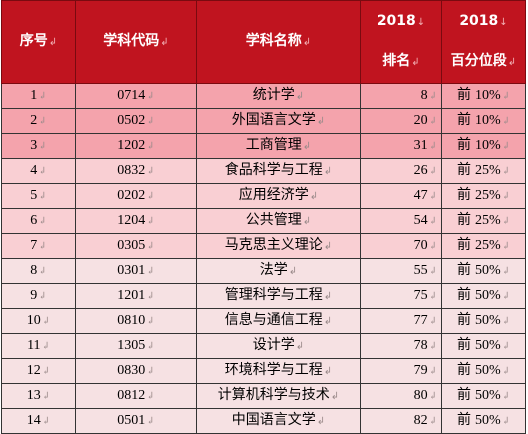 This screenshot has width=528, height=434. Describe the element at coordinates (401, 346) in the screenshot. I see `cell-rank: 78↲` at that location.